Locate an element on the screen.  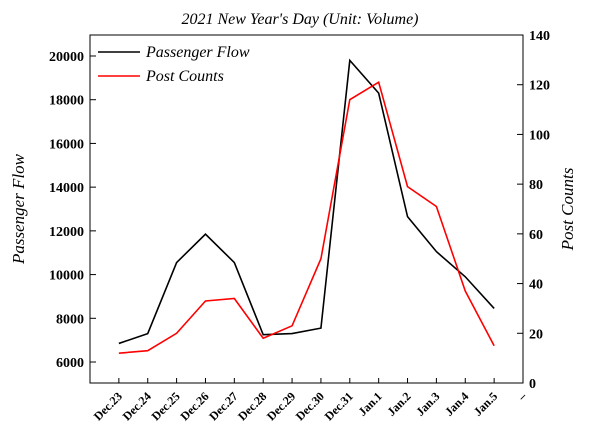
x-tick-label: Jan.2 is located at coordinates (398, 403).